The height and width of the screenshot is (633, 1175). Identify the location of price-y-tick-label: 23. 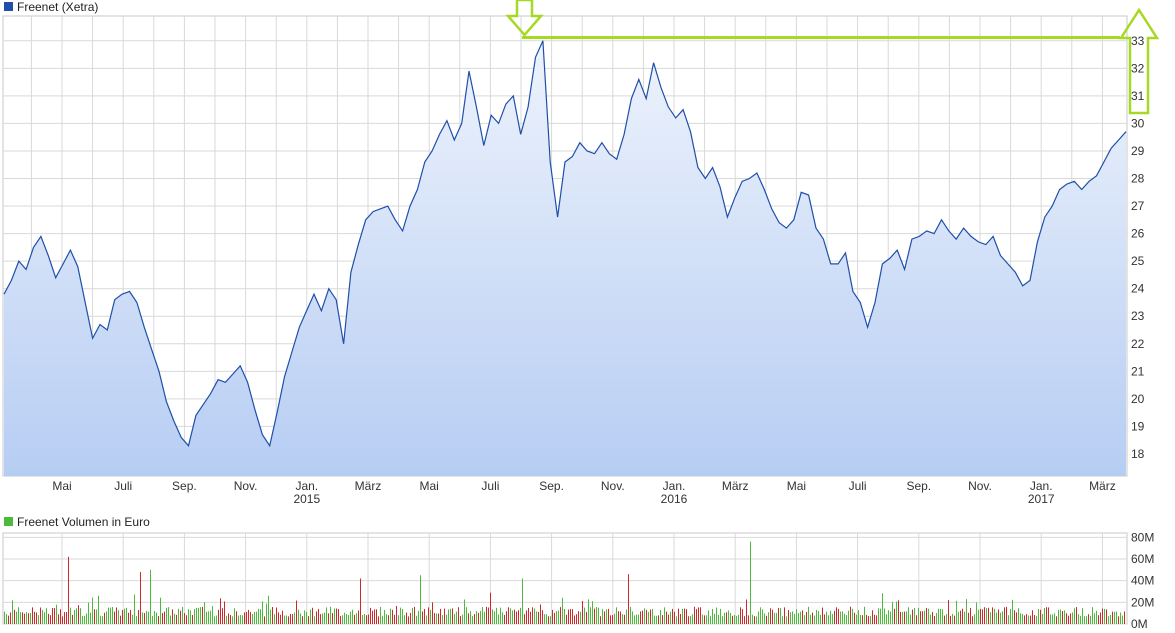
(1138, 316).